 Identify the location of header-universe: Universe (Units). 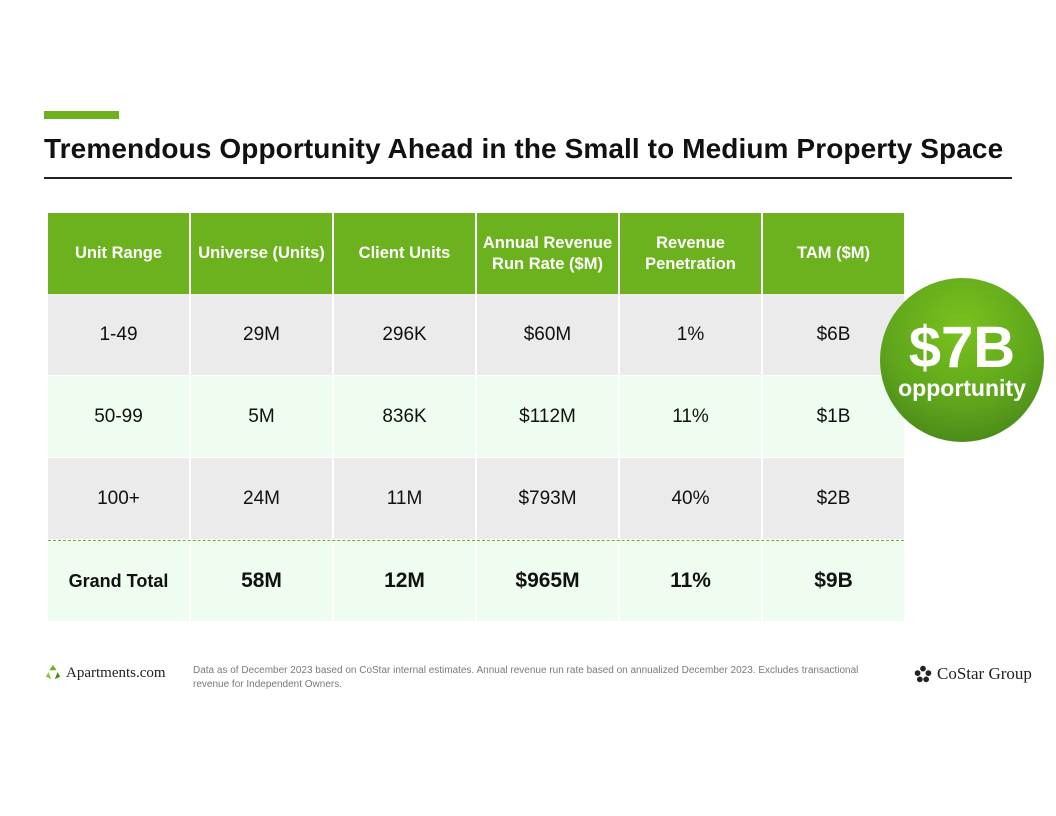
(262, 253).